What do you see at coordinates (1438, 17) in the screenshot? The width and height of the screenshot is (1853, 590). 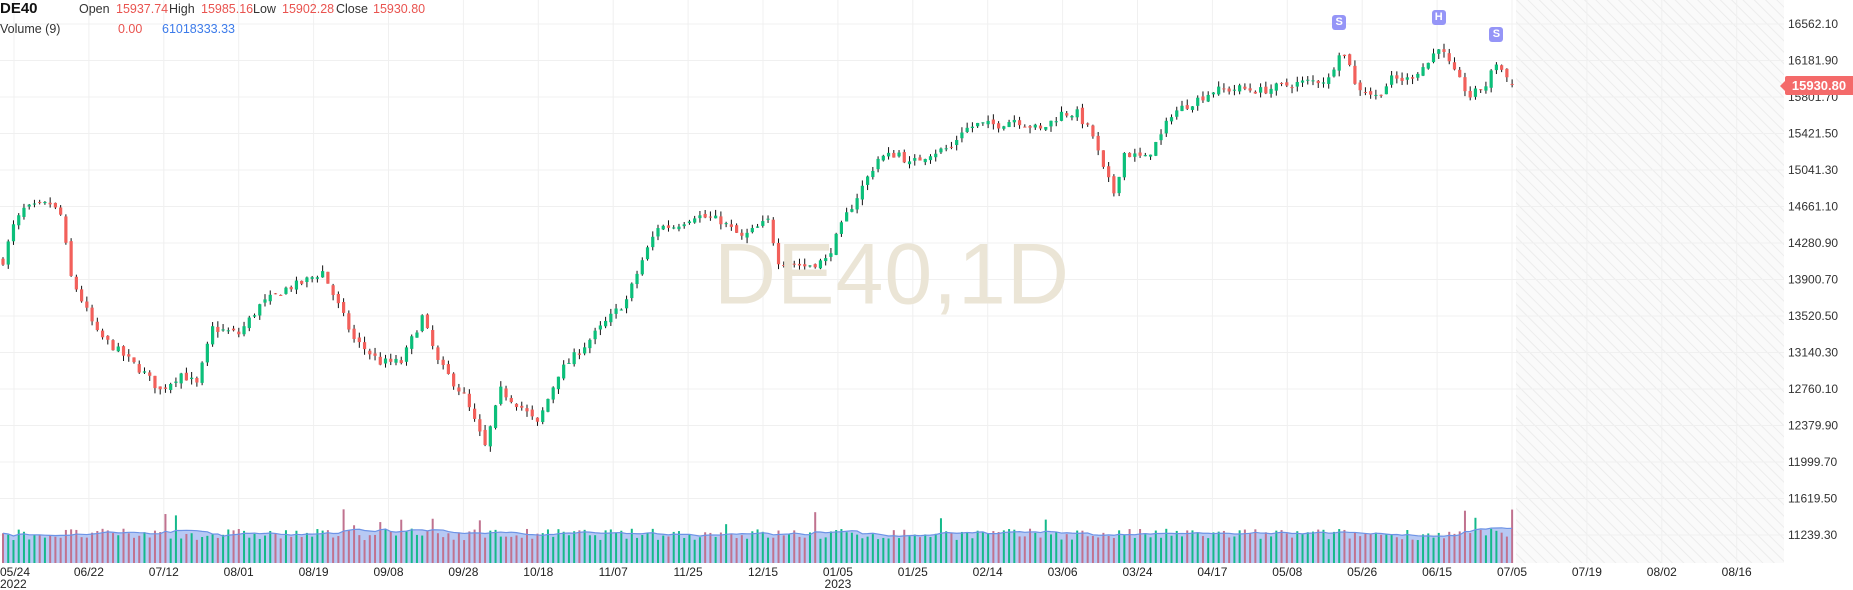 I see `event-marker-h: H` at bounding box center [1438, 17].